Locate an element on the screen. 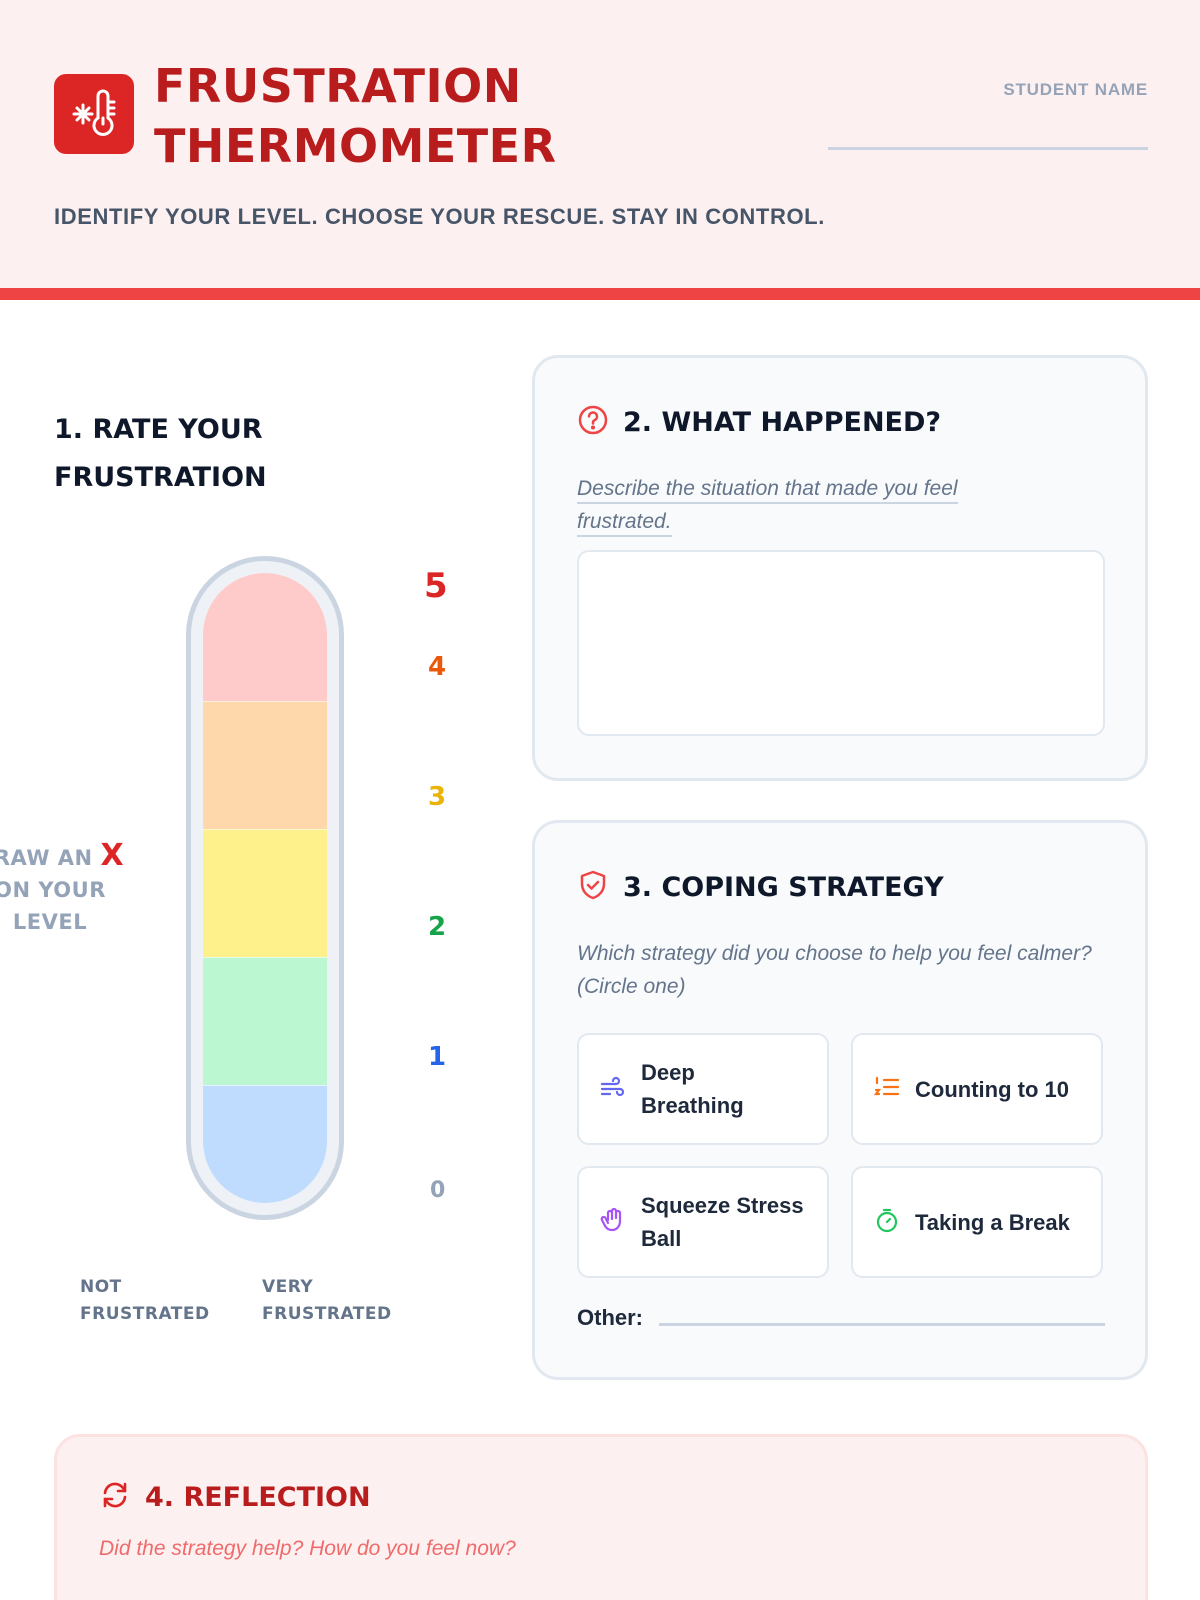  title-line-2: THERMOMETER is located at coordinates (355, 146).